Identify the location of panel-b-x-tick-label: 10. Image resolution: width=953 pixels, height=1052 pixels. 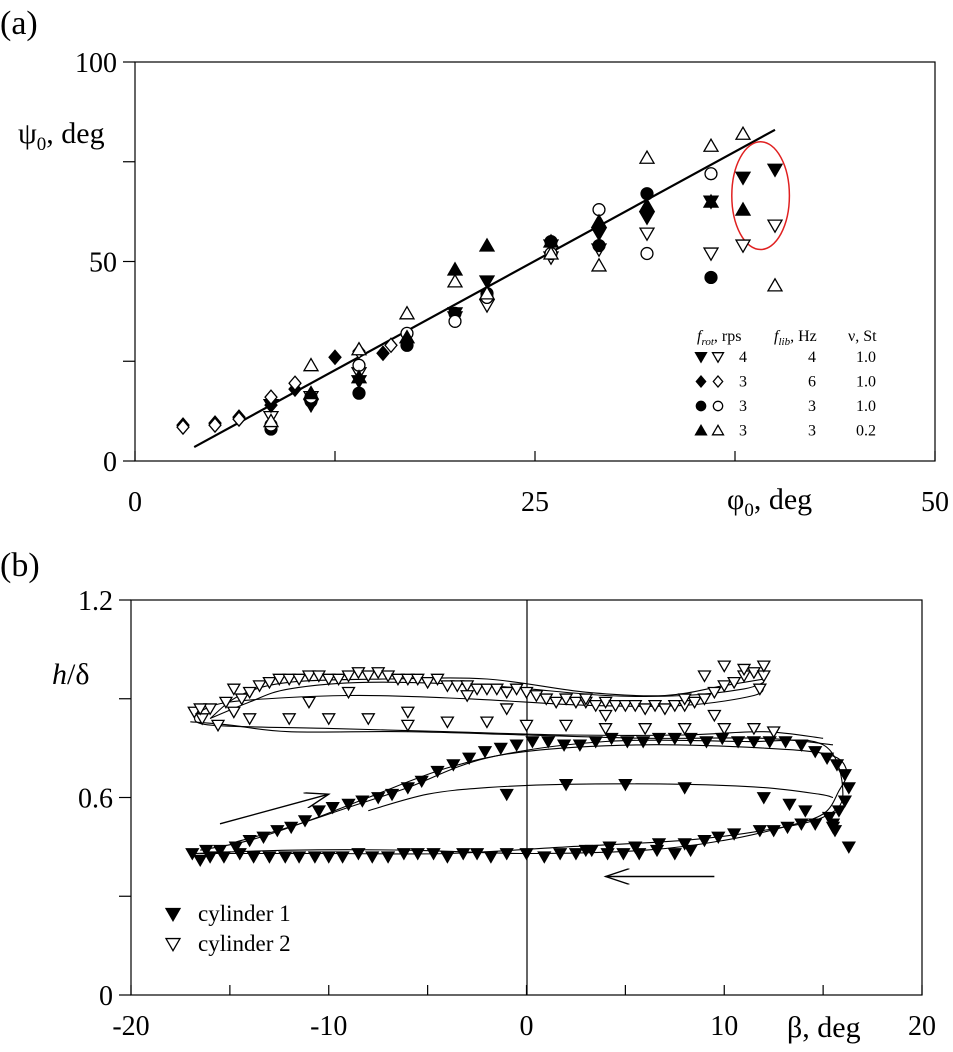
(724, 1026).